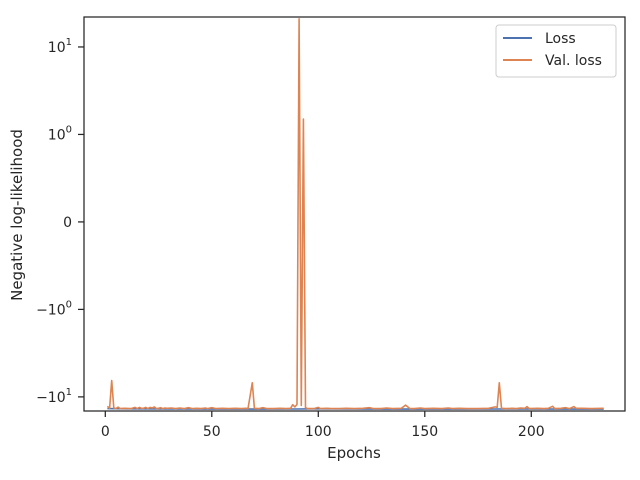  Describe the element at coordinates (67, 223) in the screenshot. I see `y-tick-label: 0` at that location.